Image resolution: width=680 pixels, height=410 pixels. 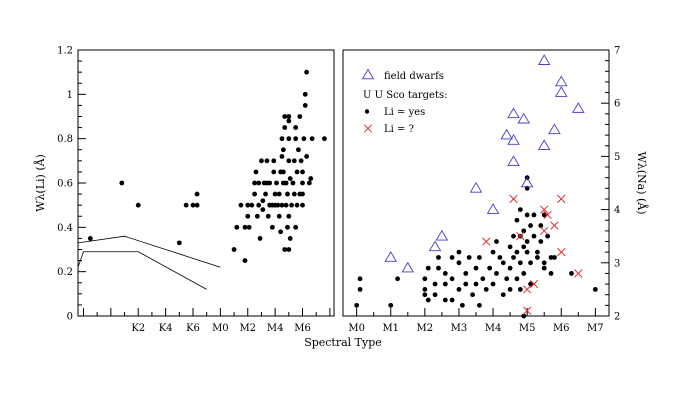 What do you see at coordinates (368, 128) in the screenshot?
I see `legend-cross` at bounding box center [368, 128].